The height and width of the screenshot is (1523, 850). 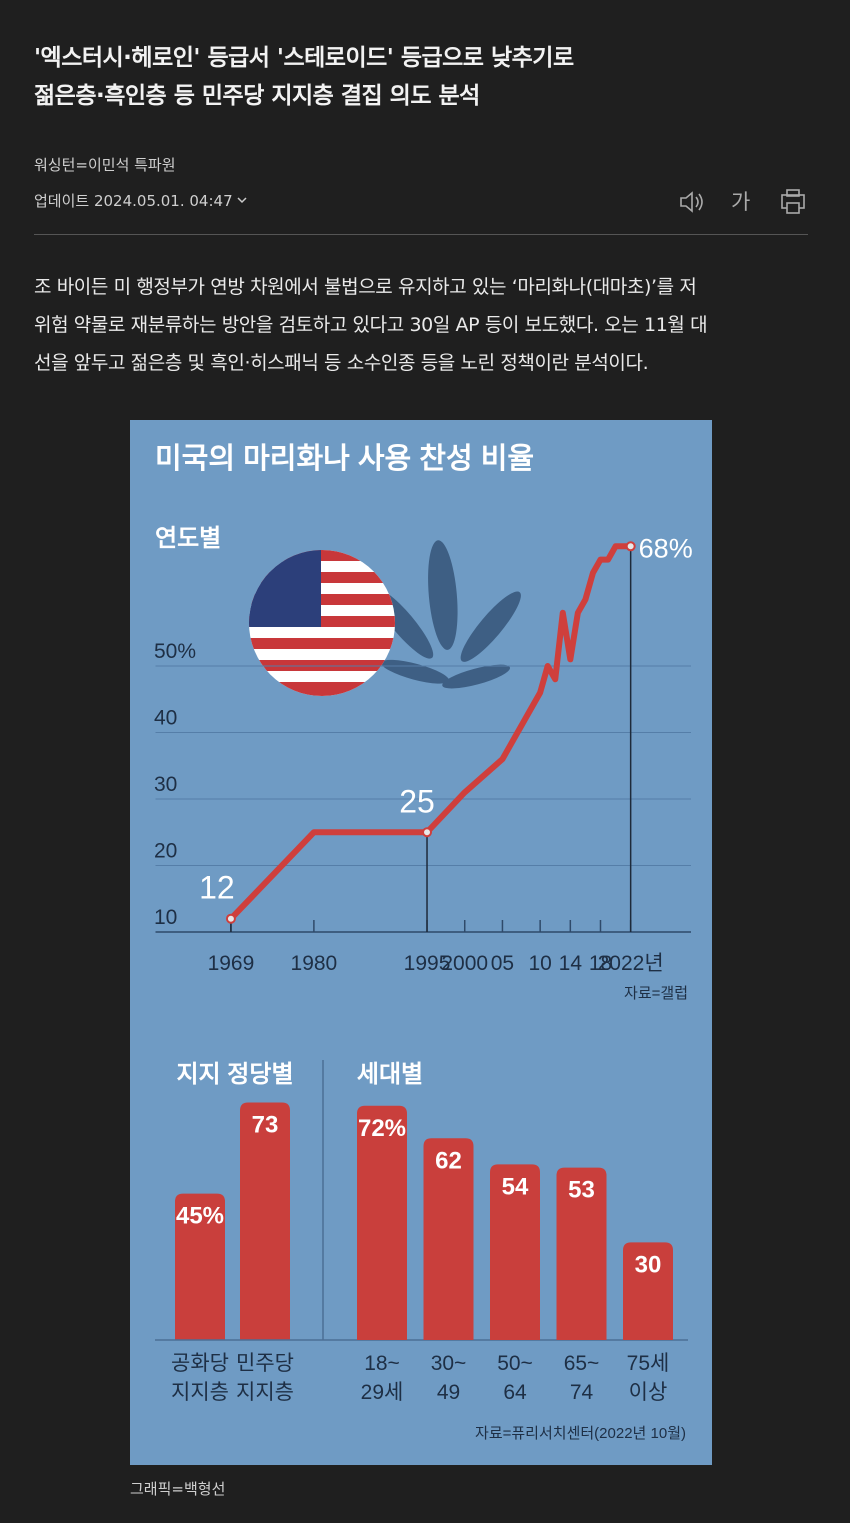 I want to click on category-label: 75세, so click(x=648, y=1363).